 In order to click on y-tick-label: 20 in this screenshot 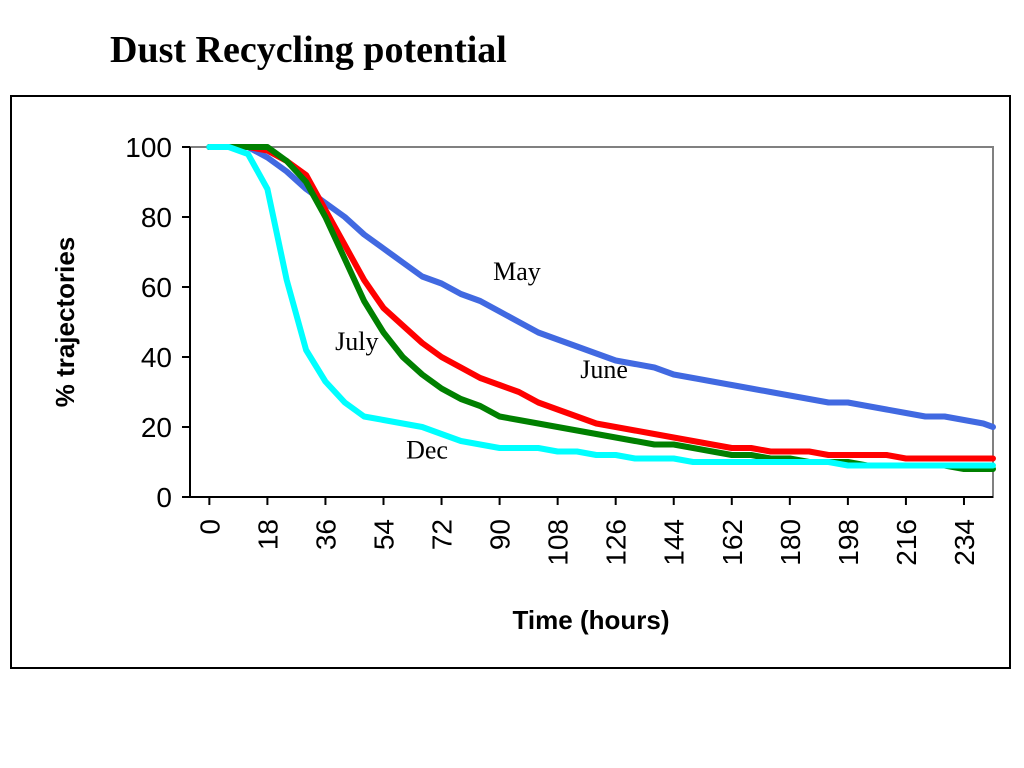, I will do `click(156, 427)`.